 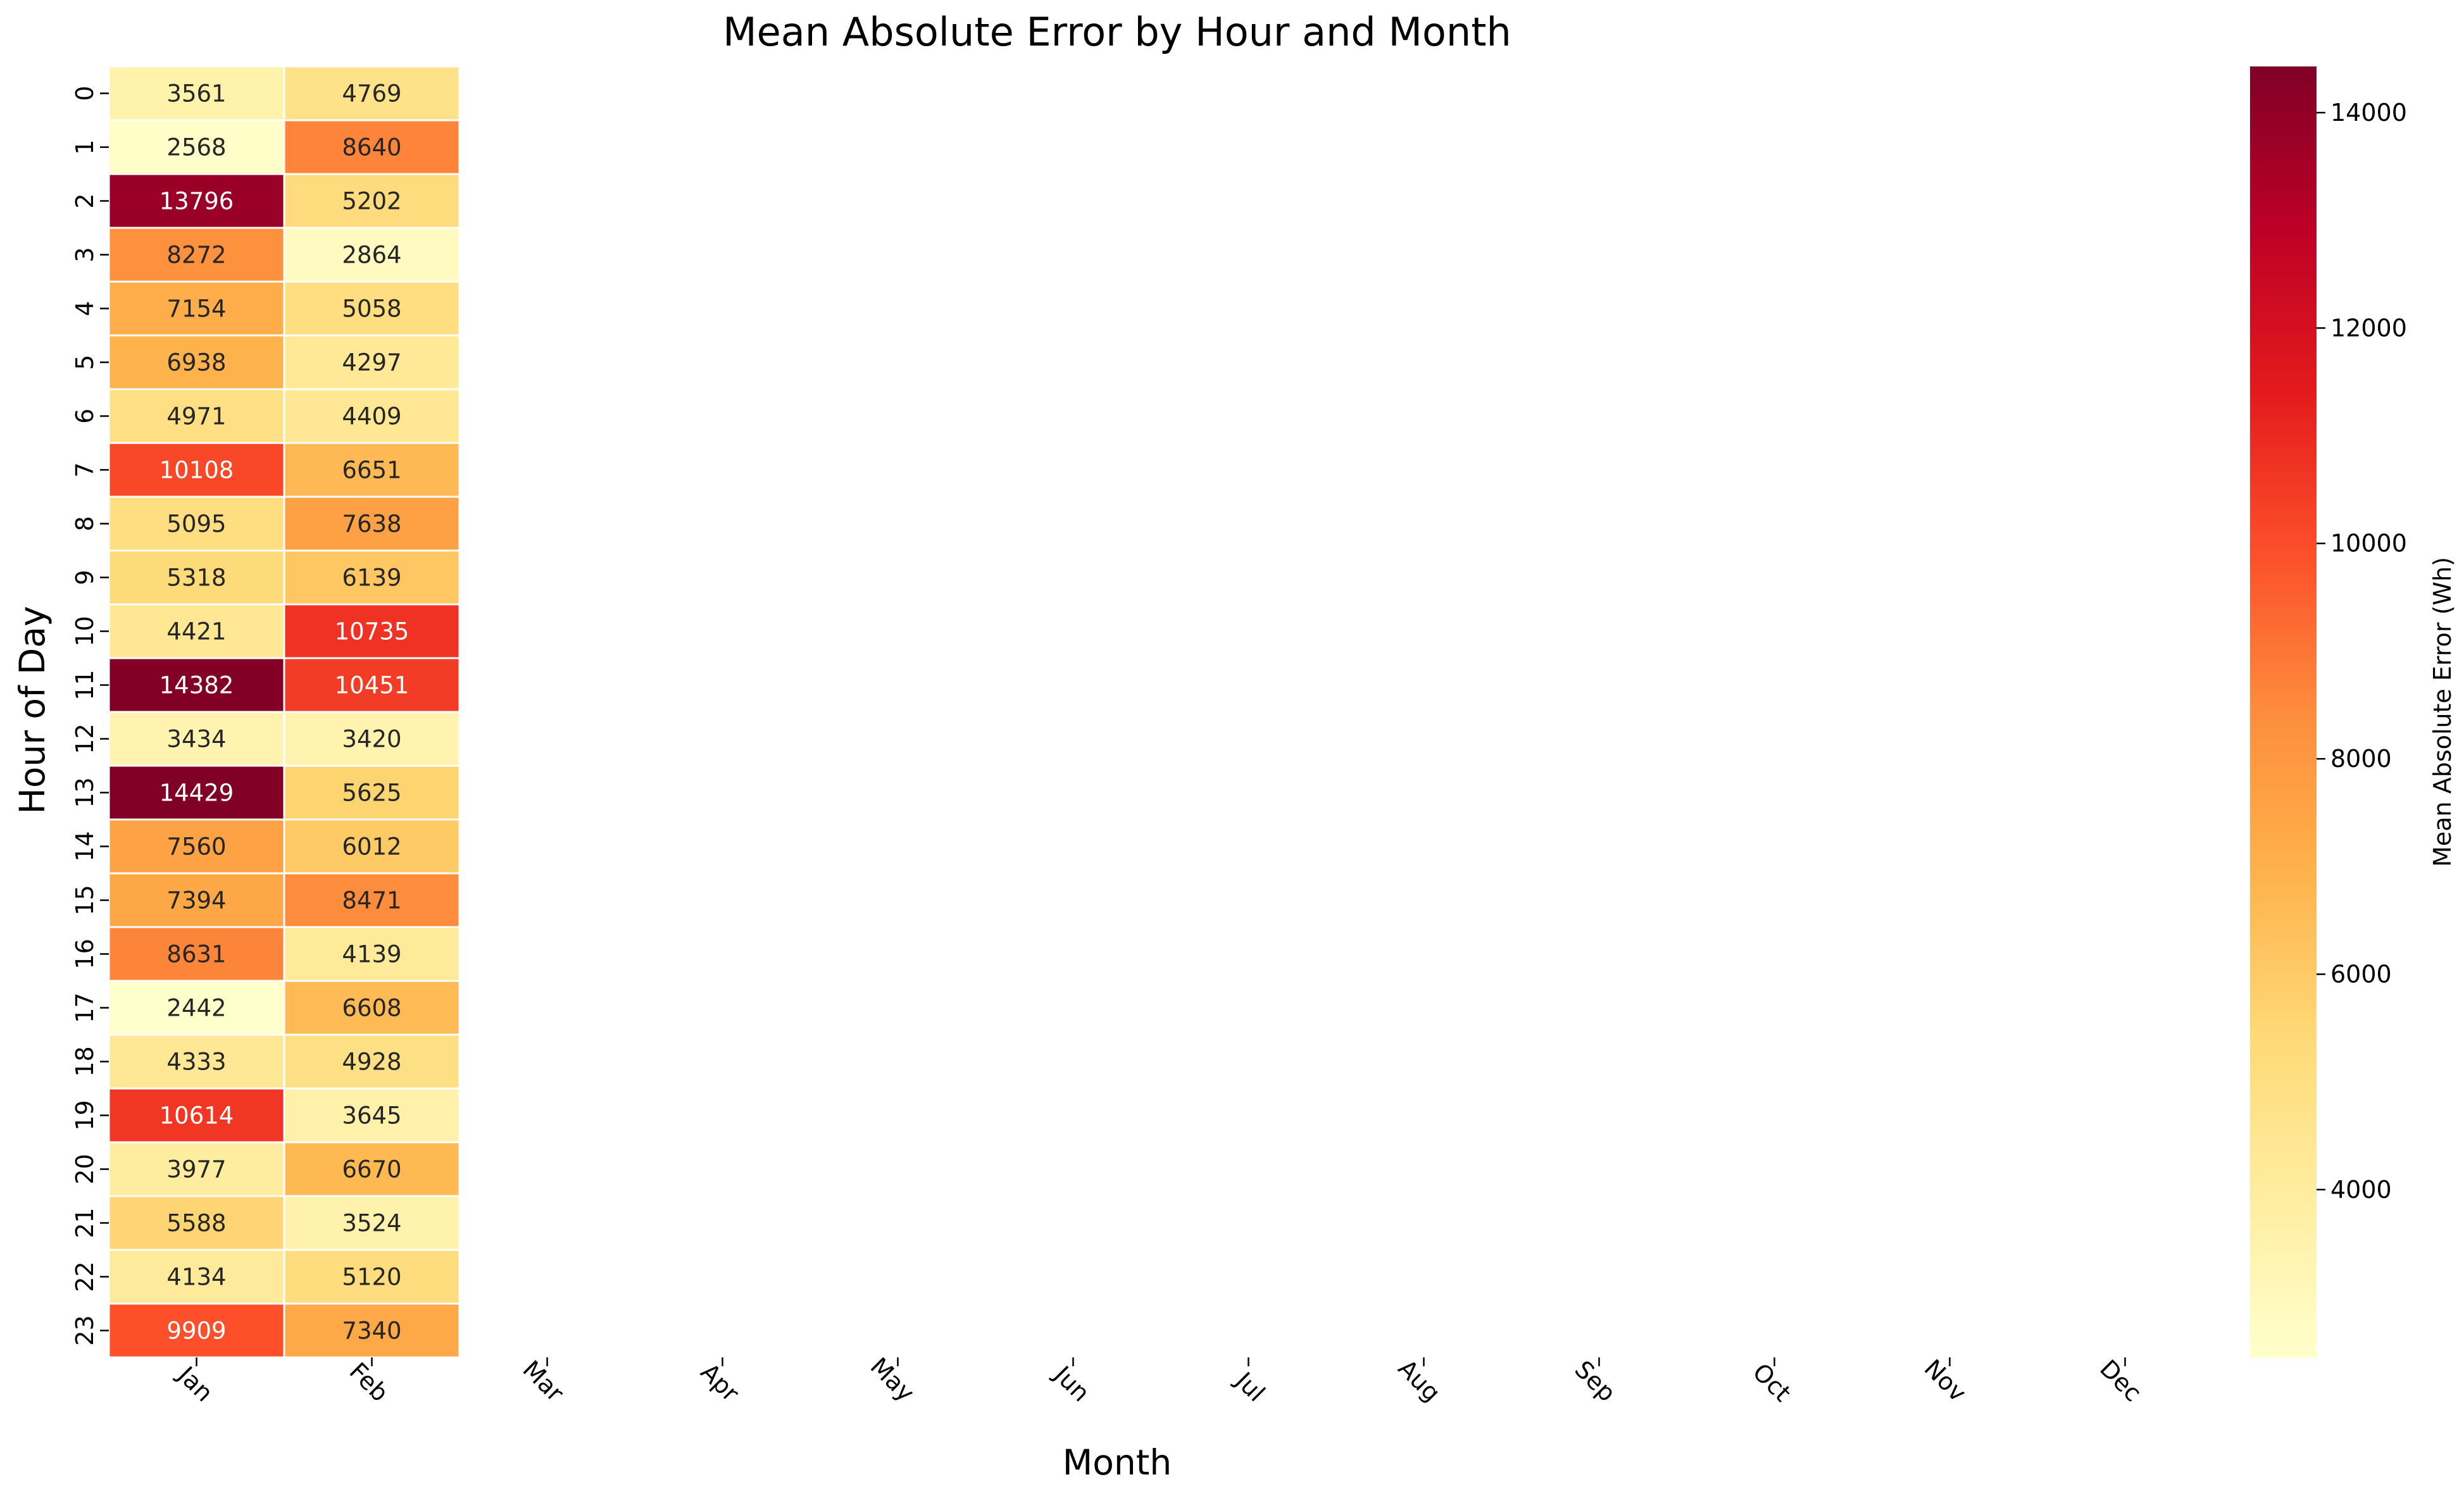 What do you see at coordinates (85, 1061) in the screenshot?
I see `y-tick-label: 18` at bounding box center [85, 1061].